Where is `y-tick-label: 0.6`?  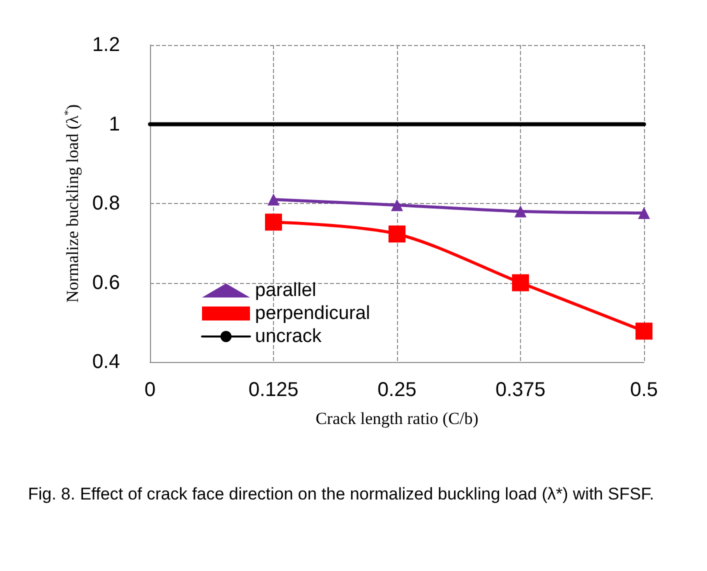
y-tick-label: 0.6 is located at coordinates (106, 283).